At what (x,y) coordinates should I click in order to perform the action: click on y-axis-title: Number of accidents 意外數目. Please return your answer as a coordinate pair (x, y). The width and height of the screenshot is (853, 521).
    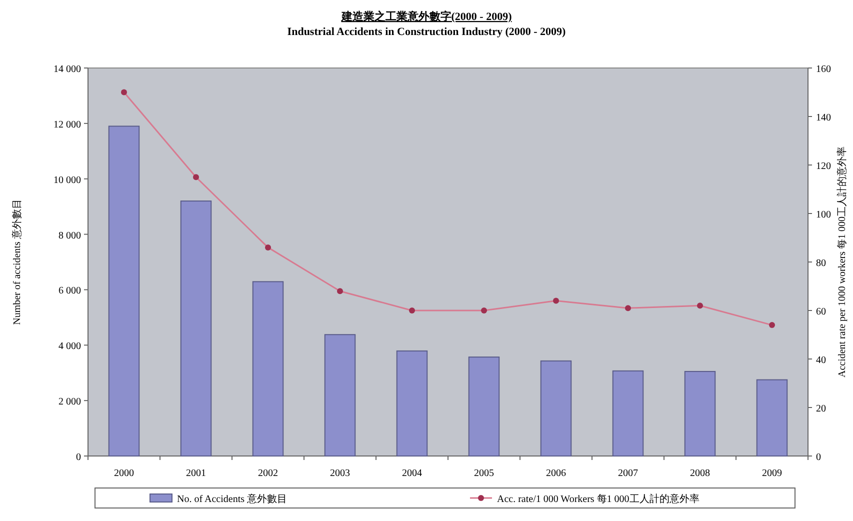
    Looking at the image, I should click on (17, 262).